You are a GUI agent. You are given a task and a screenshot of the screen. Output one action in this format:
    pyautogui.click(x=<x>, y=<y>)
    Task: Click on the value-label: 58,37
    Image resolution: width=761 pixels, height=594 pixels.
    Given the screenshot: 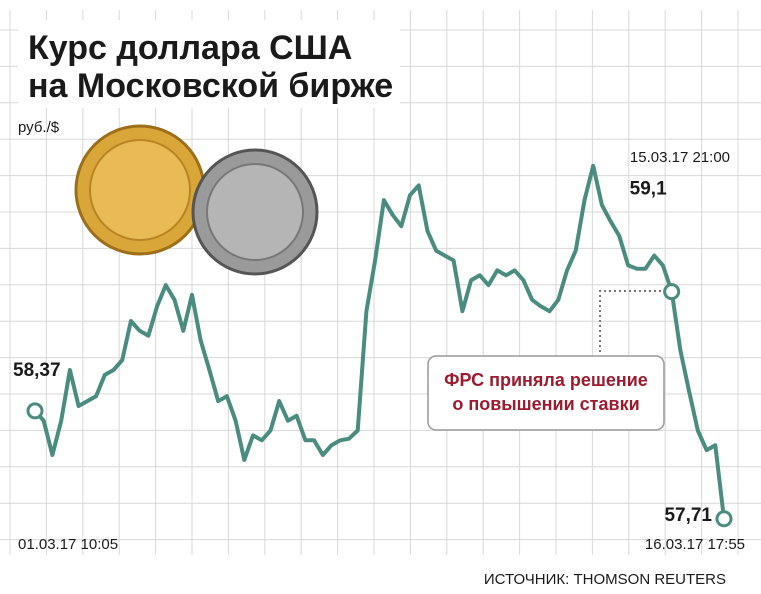 What is the action you would take?
    pyautogui.click(x=37, y=370)
    